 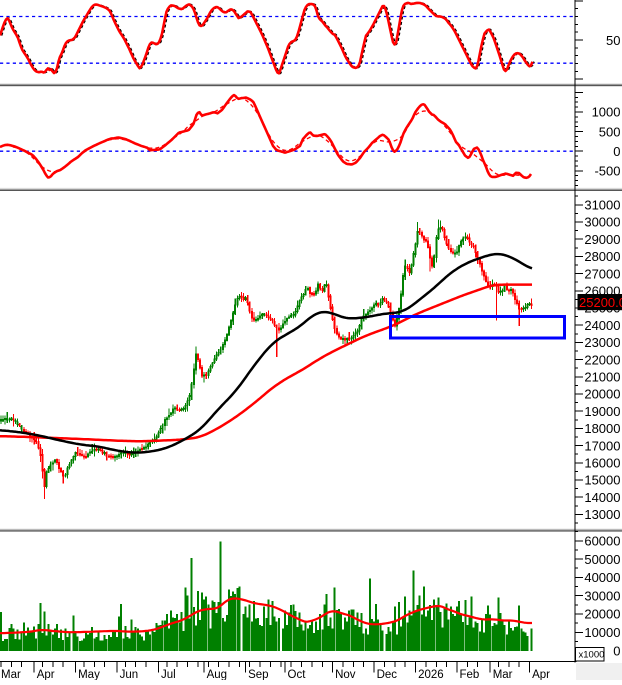 I want to click on svg-text: -500, so click(x=607, y=171).